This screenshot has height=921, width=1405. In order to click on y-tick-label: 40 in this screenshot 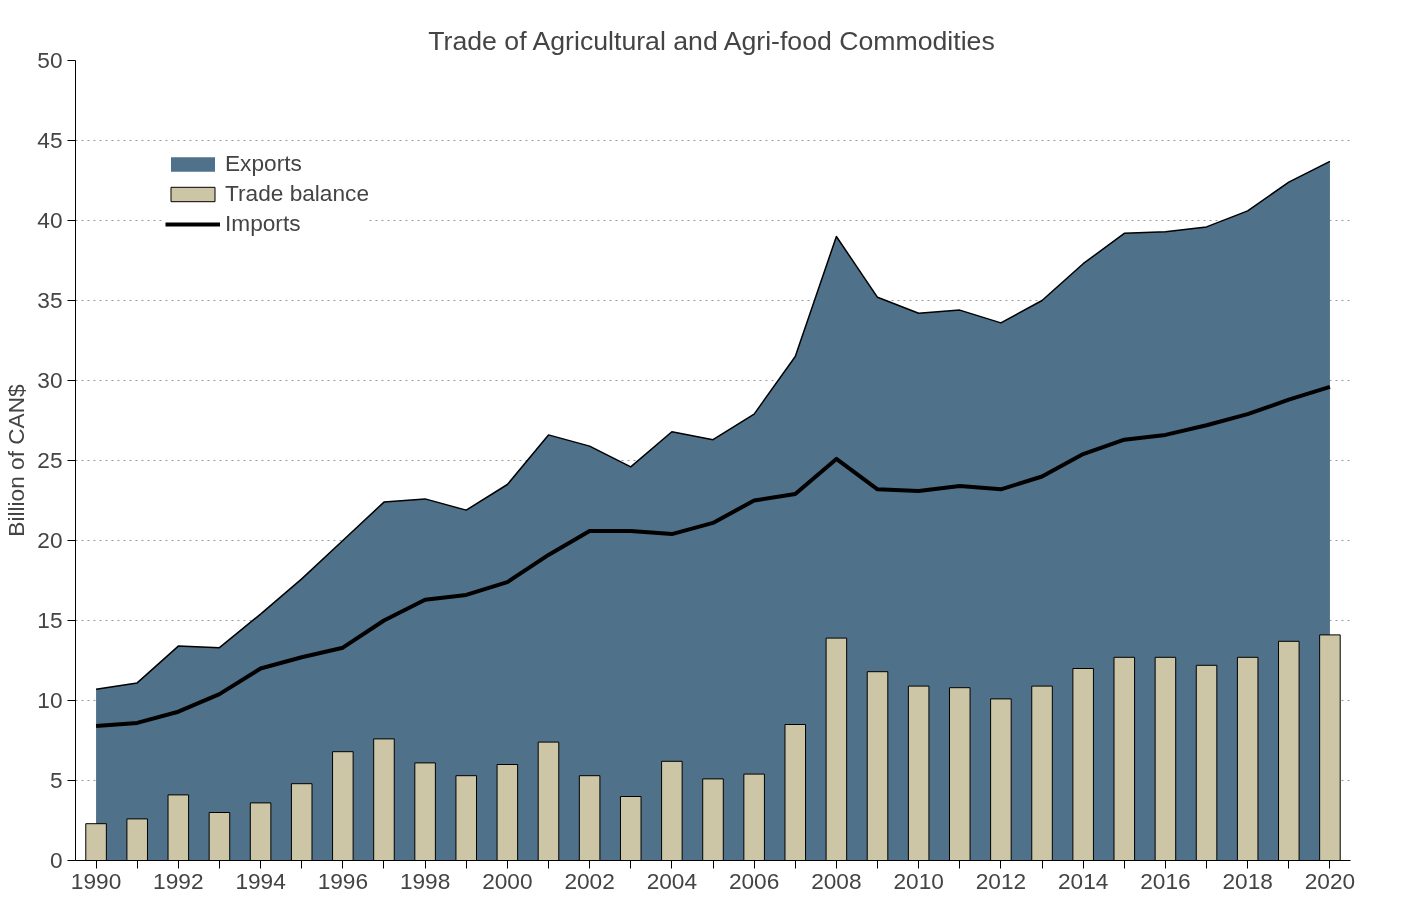, I will do `click(50, 220)`.